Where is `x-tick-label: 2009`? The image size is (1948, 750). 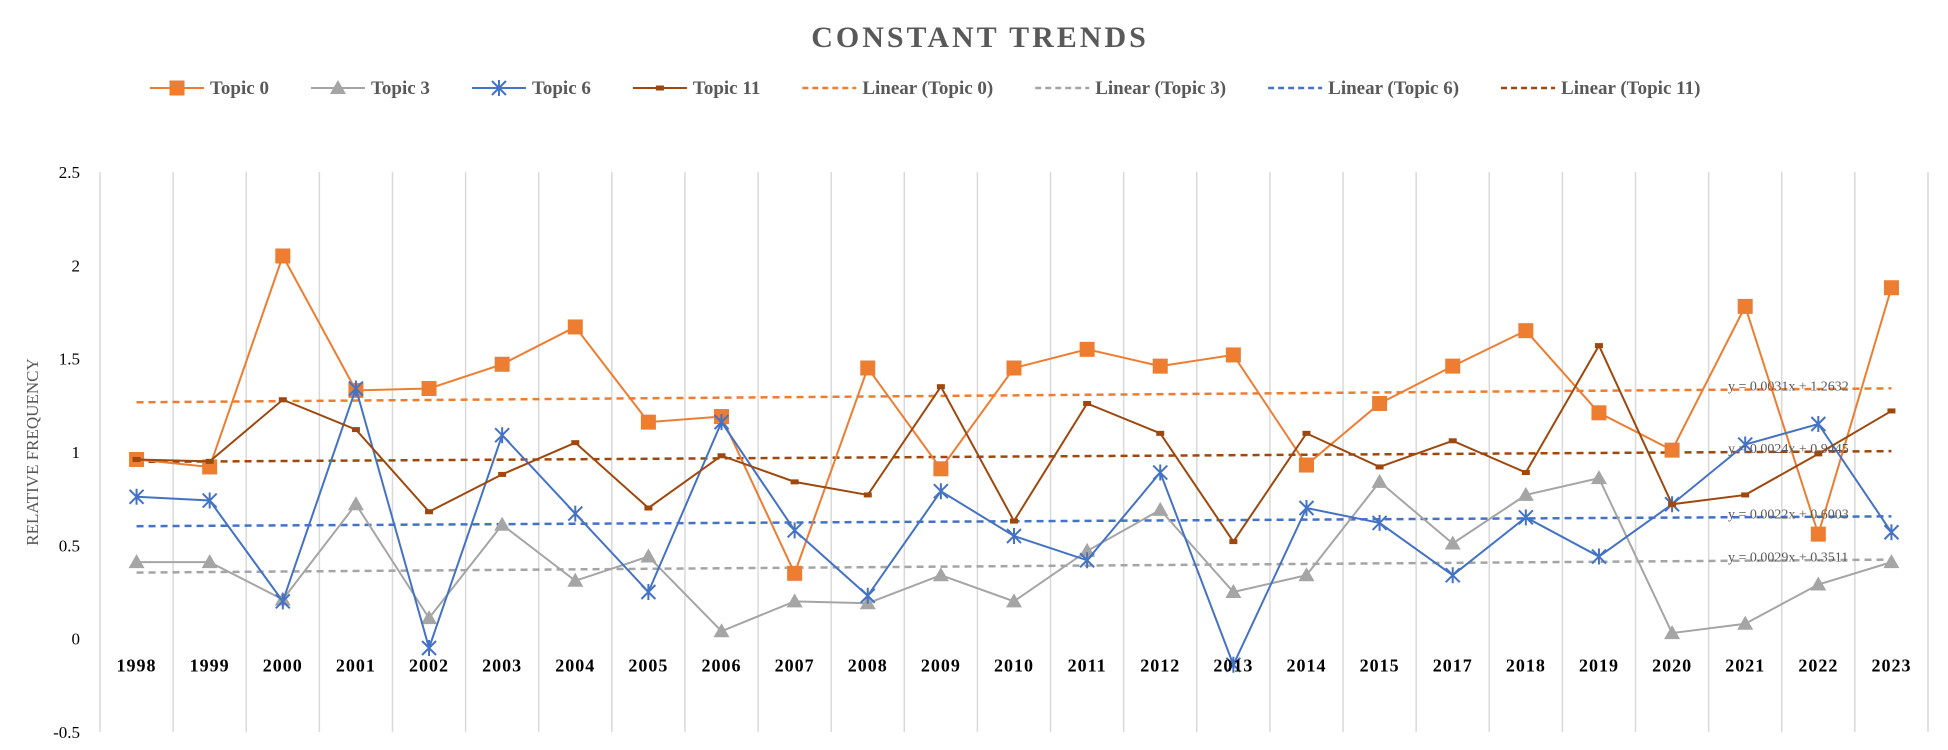
x-tick-label: 2009 is located at coordinates (941, 666).